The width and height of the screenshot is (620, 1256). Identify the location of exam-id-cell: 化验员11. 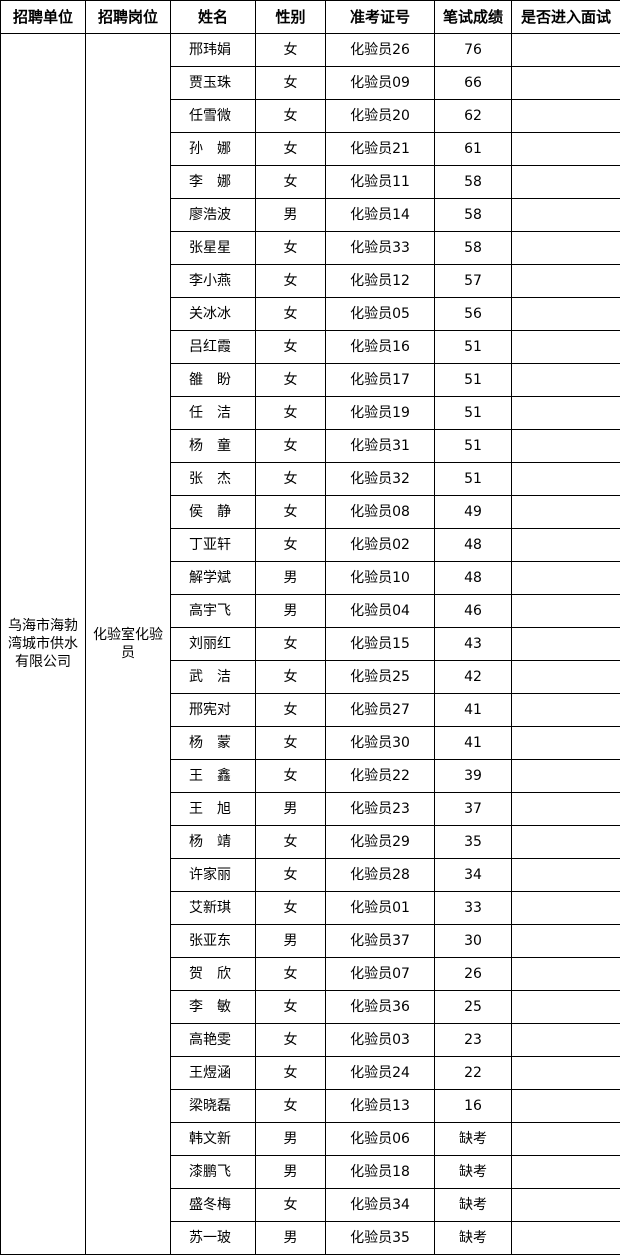
(380, 182).